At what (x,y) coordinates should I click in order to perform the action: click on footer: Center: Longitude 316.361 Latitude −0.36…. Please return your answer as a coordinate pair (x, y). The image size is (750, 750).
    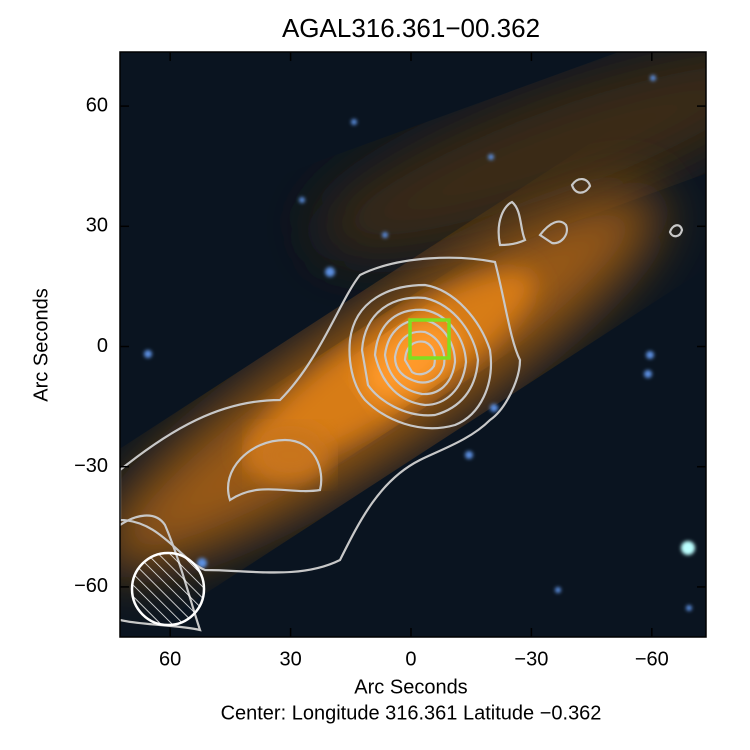
    Looking at the image, I should click on (411, 713).